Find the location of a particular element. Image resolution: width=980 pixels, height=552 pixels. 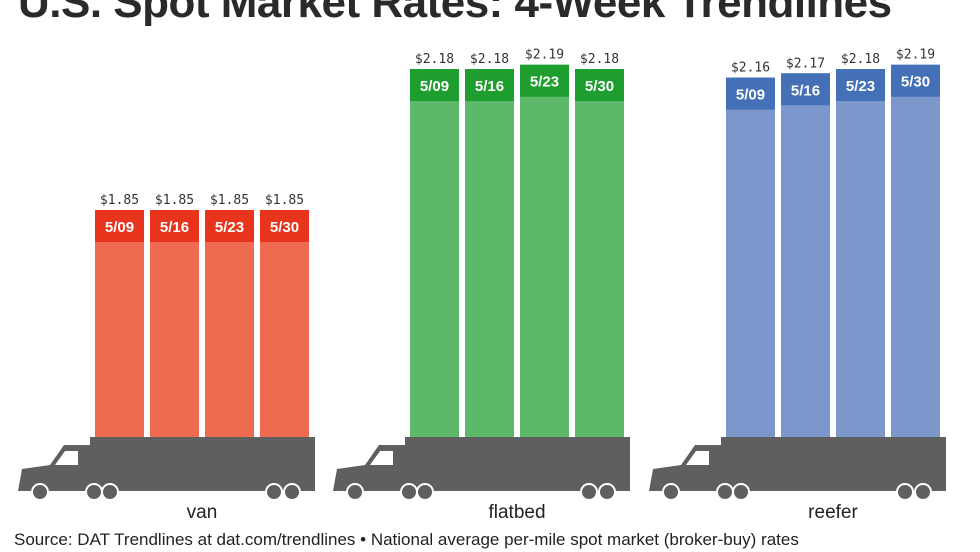

van-date-label-3: 5/23 is located at coordinates (229, 227).